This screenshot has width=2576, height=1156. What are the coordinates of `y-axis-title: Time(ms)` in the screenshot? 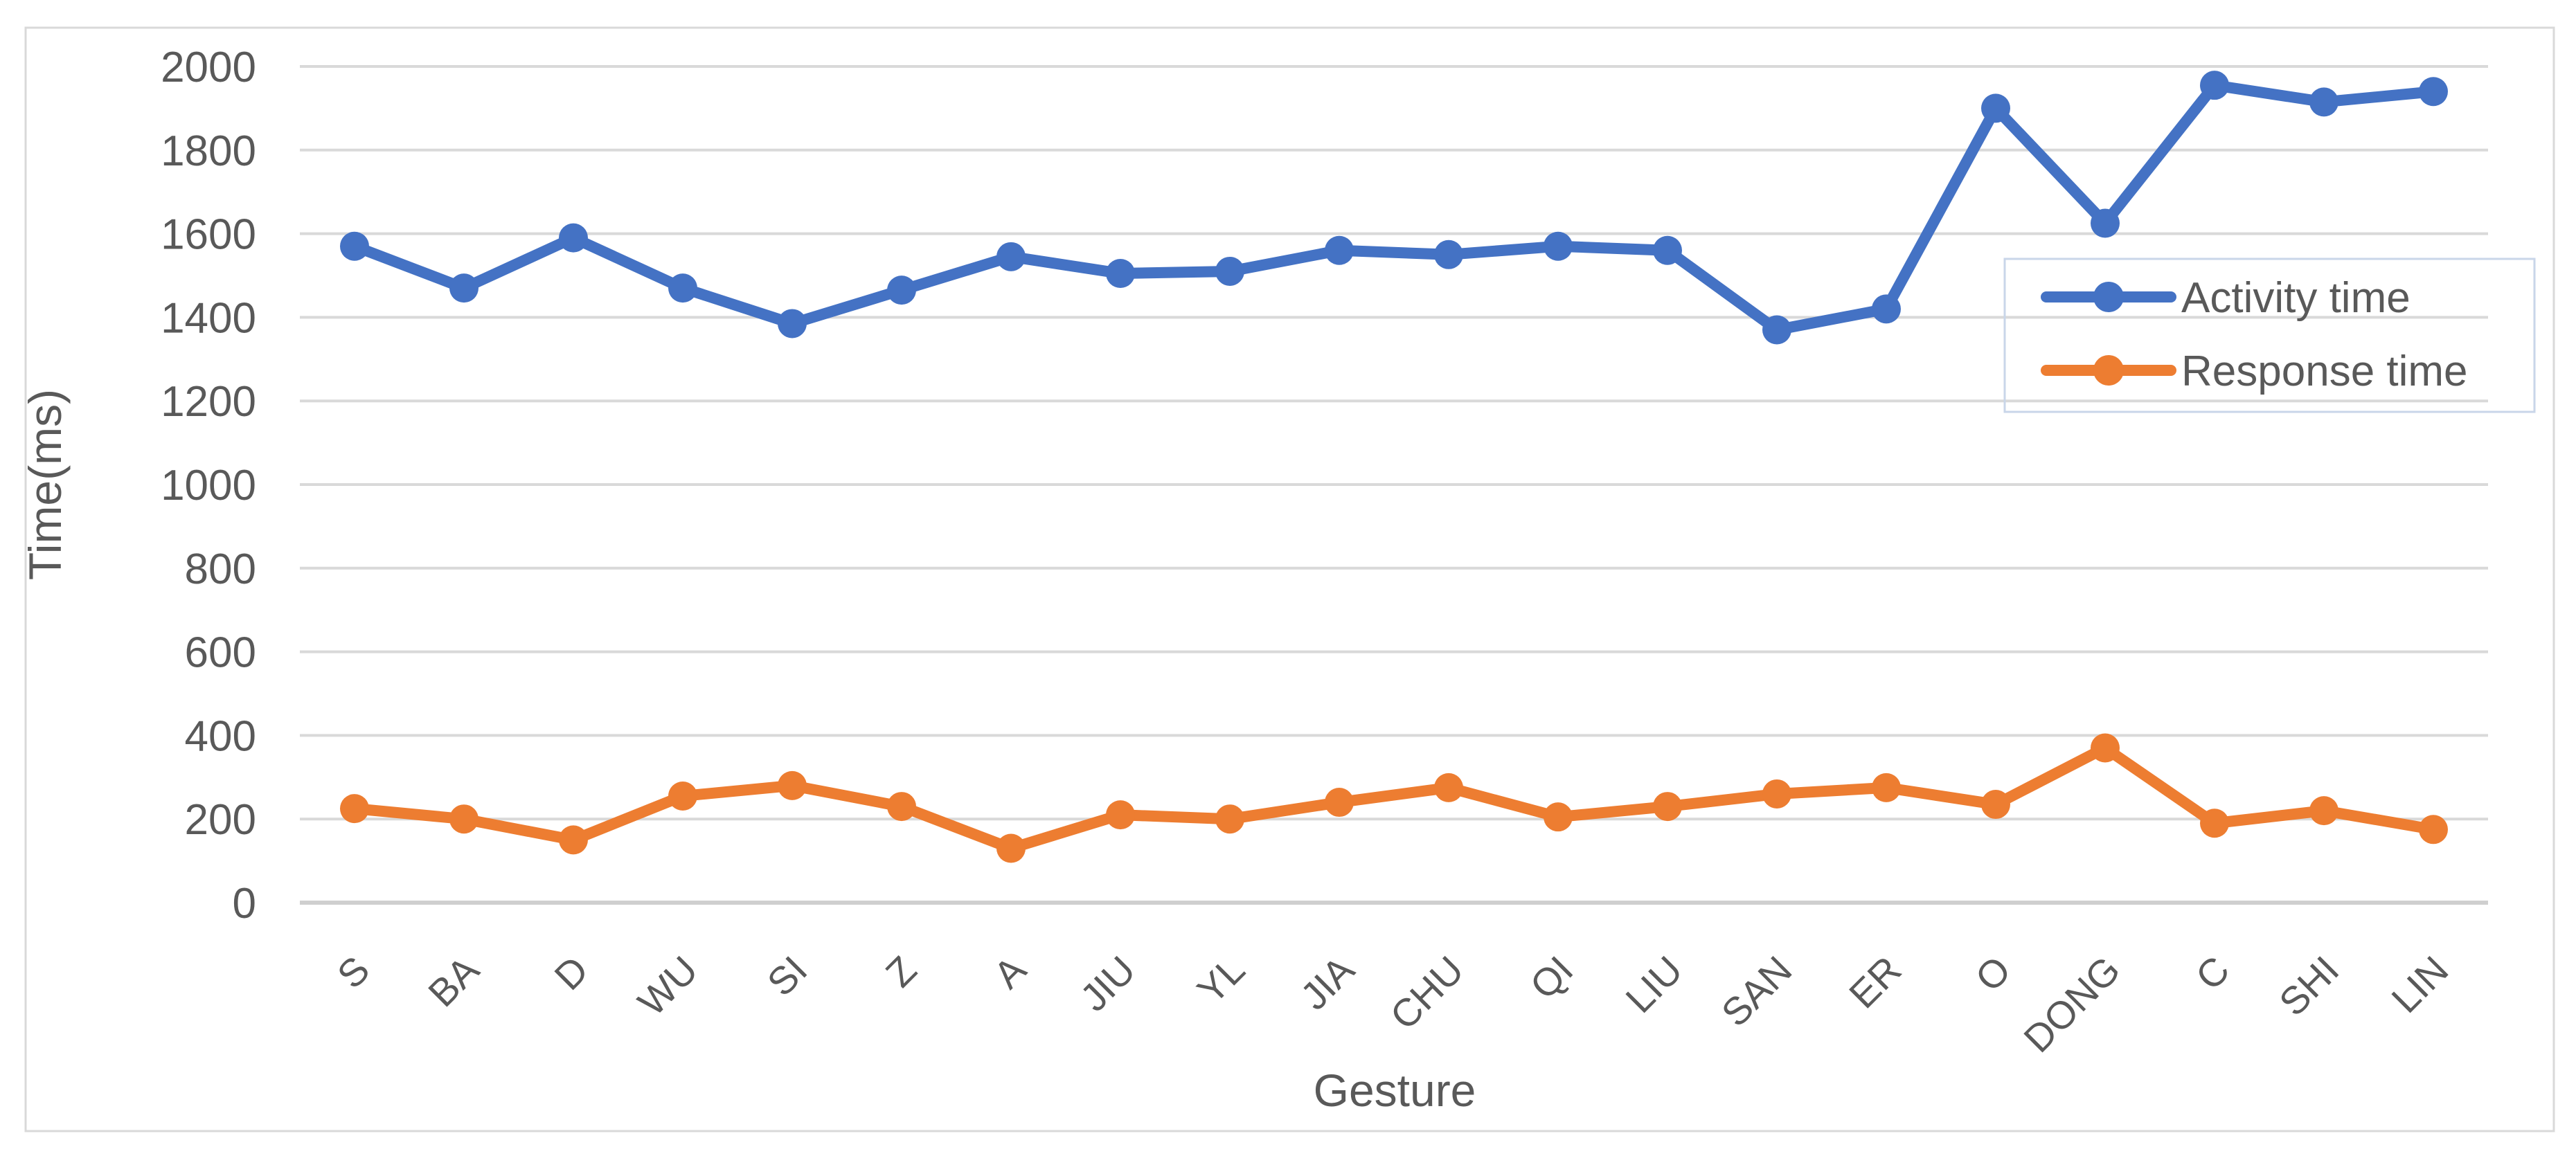 It's located at (45, 484).